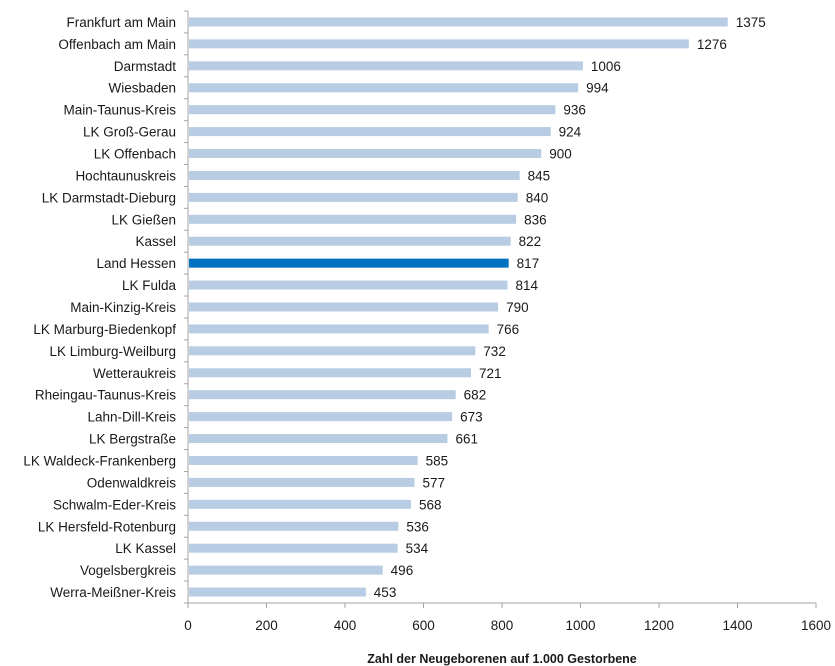 The height and width of the screenshot is (666, 835). What do you see at coordinates (105, 395) in the screenshot?
I see `category-label: Rheingau-Taunus-Kreis` at bounding box center [105, 395].